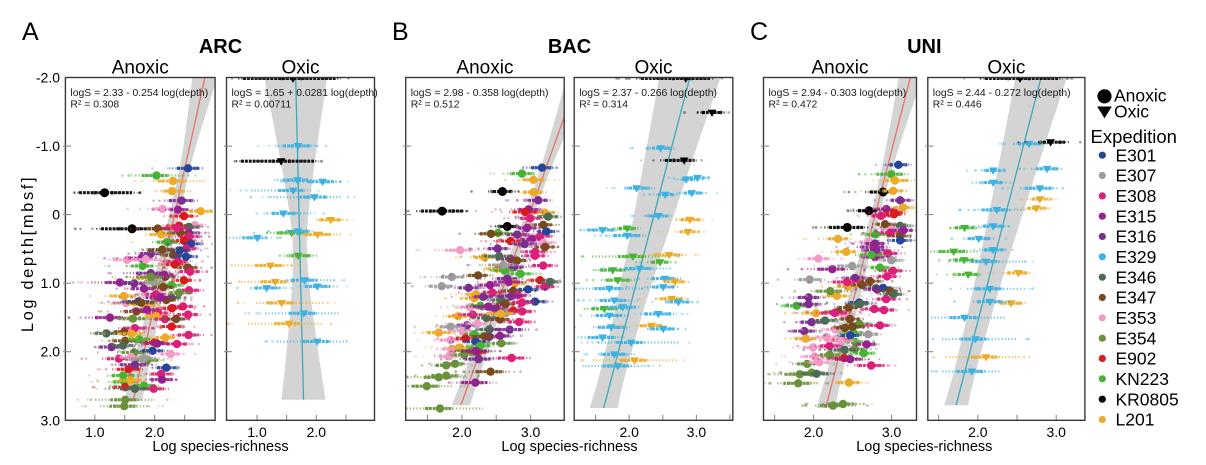 This screenshot has height=465, width=1206. Describe the element at coordinates (28, 253) in the screenshot. I see `svg-text: Log depth[mbsf]` at that location.